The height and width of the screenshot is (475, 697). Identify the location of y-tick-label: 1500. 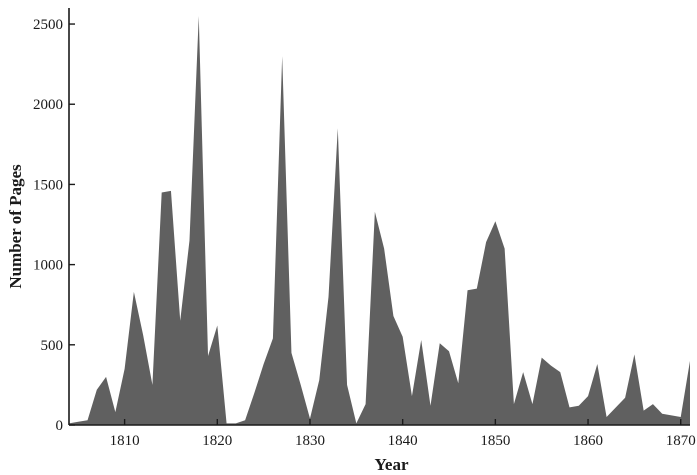
(48, 185).